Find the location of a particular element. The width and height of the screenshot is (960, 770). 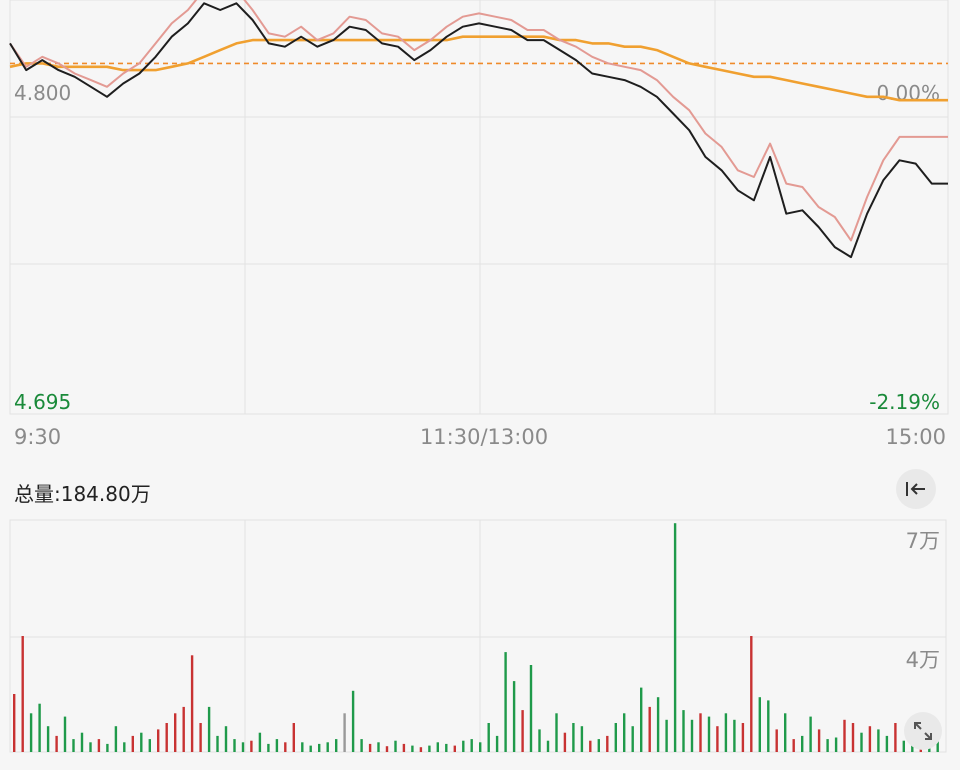

expand-diagonal-icon is located at coordinates (923, 731).